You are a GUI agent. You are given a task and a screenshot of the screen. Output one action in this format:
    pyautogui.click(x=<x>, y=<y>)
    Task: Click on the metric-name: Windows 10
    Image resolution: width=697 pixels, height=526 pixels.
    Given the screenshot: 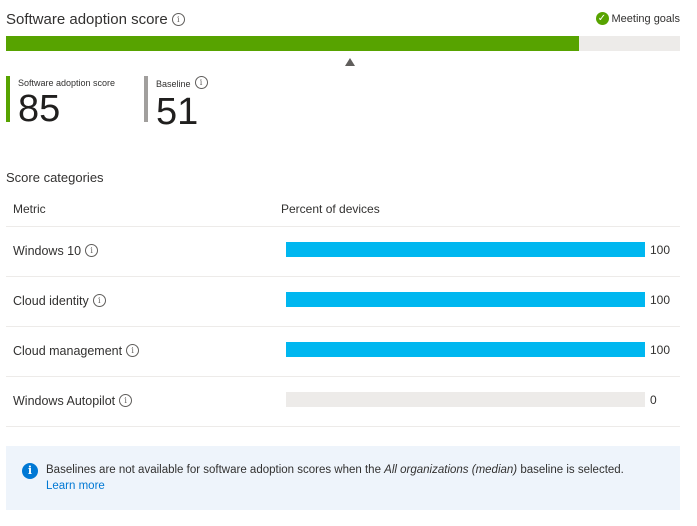 What is the action you would take?
    pyautogui.click(x=47, y=251)
    